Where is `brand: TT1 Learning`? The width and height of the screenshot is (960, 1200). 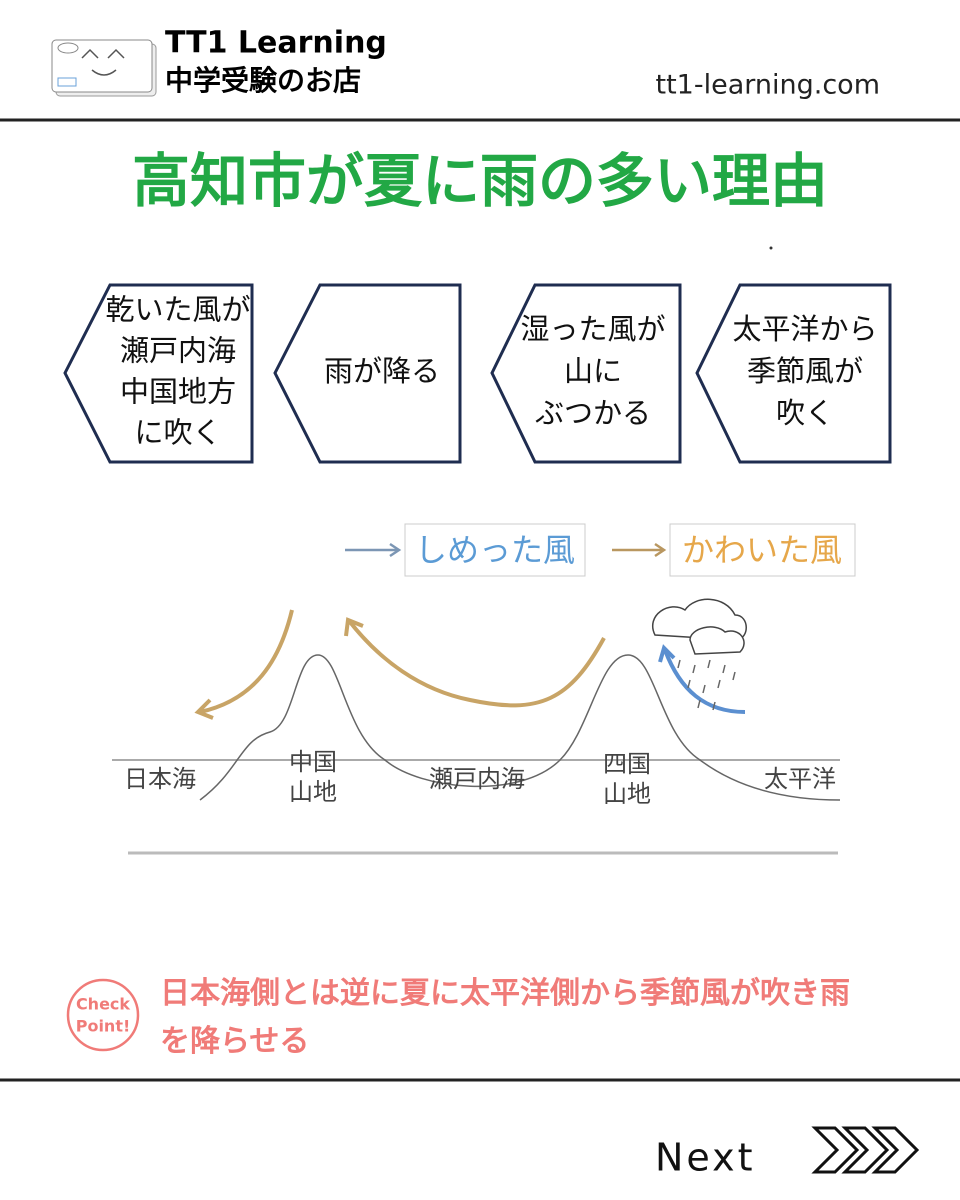
brand: TT1 Learning is located at coordinates (276, 43).